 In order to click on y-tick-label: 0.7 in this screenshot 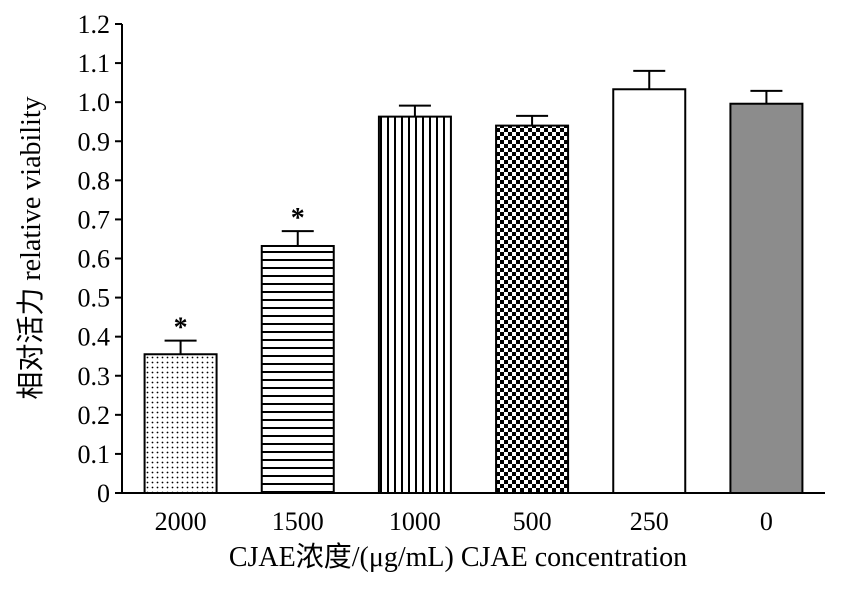, I will do `click(94, 219)`.